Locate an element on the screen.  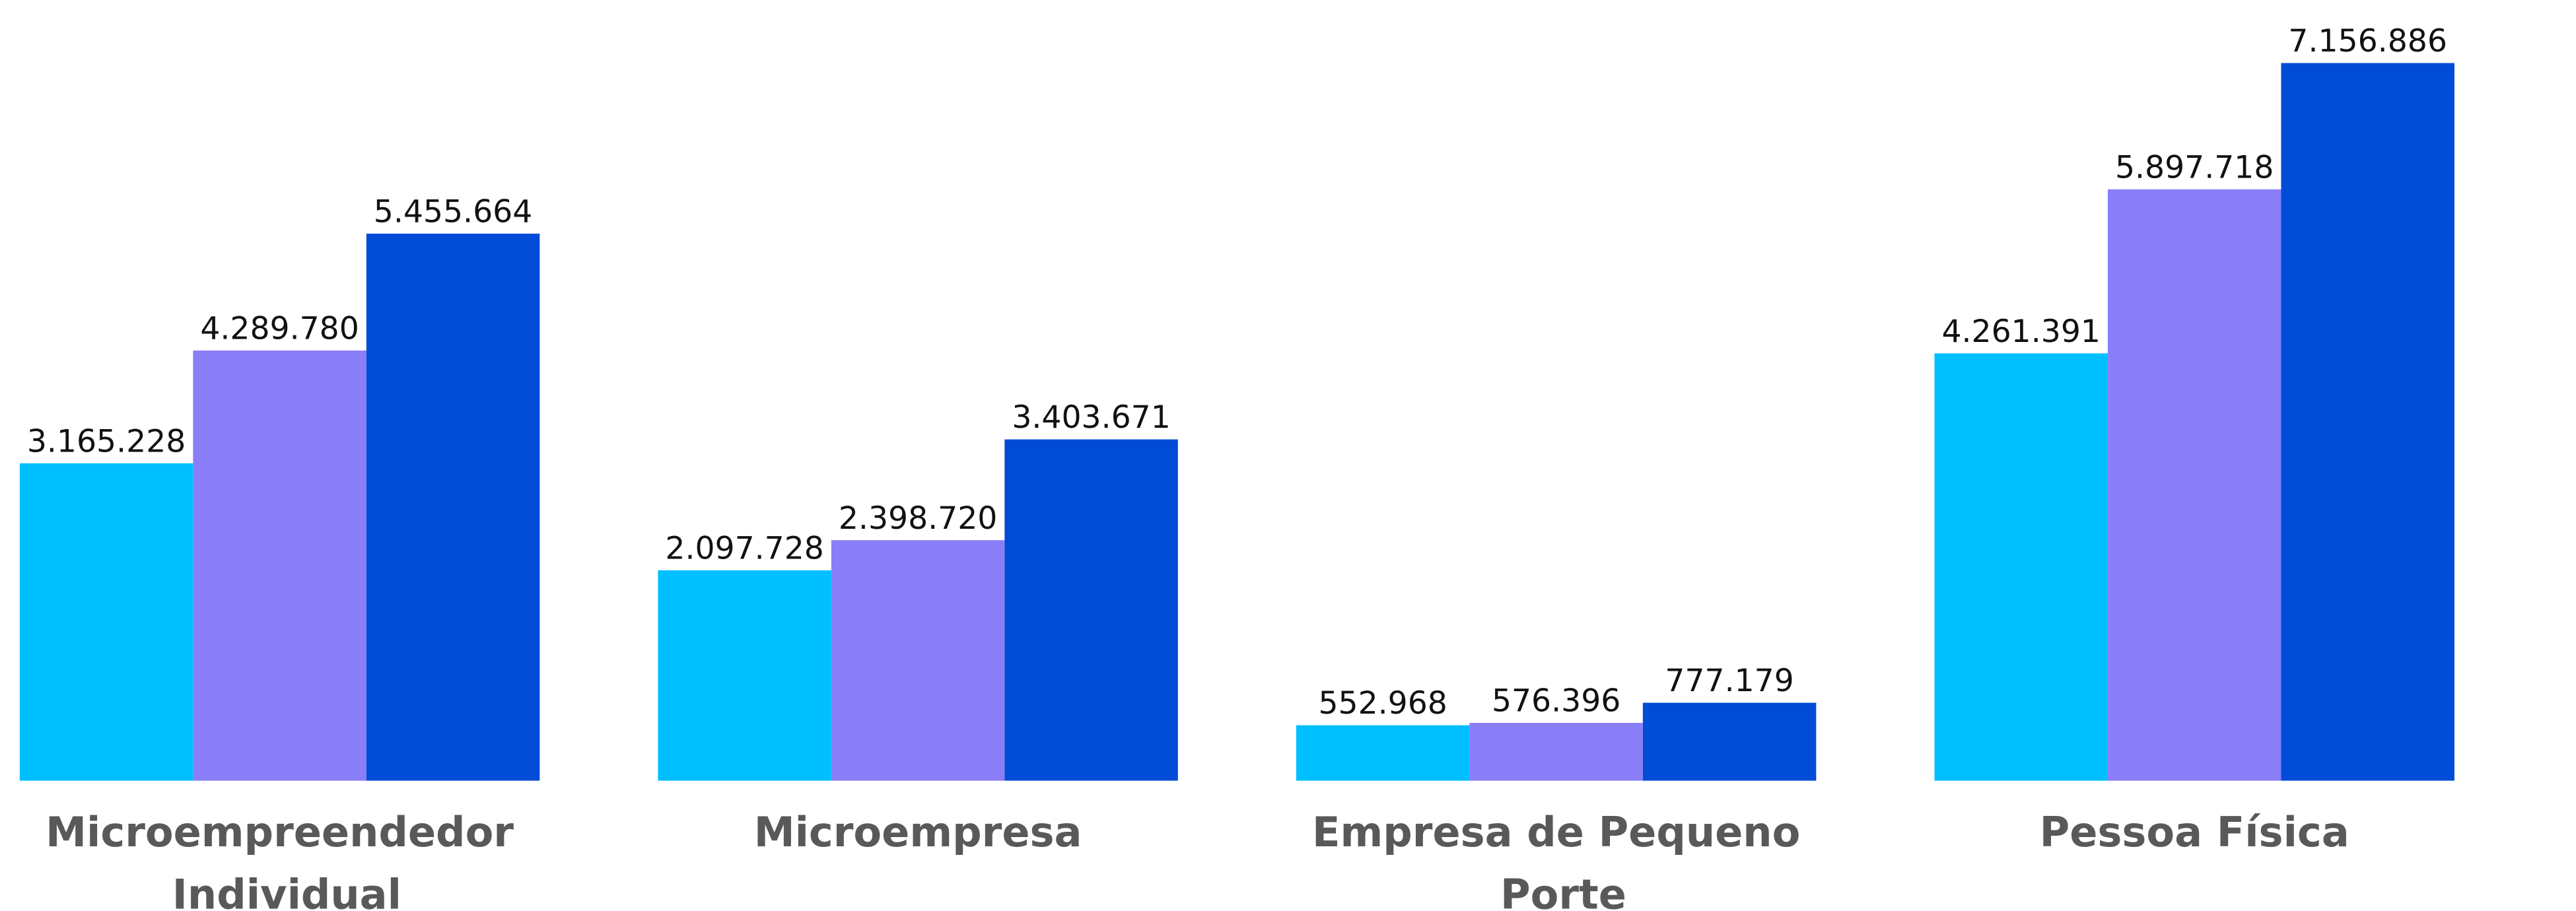
value-label: 5.897.718 is located at coordinates (2195, 167).